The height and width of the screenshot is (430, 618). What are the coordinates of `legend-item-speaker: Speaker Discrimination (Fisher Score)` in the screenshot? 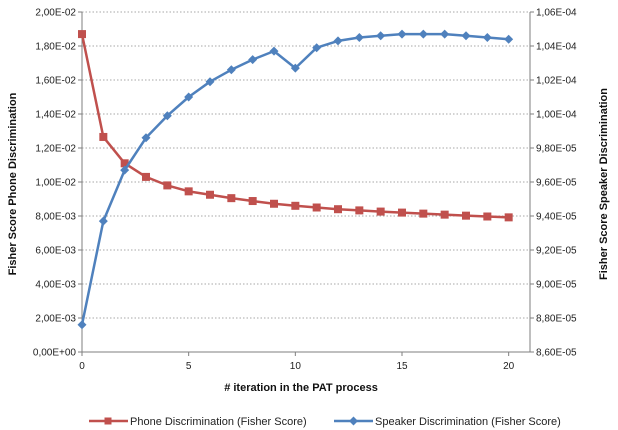 It's located at (447, 422).